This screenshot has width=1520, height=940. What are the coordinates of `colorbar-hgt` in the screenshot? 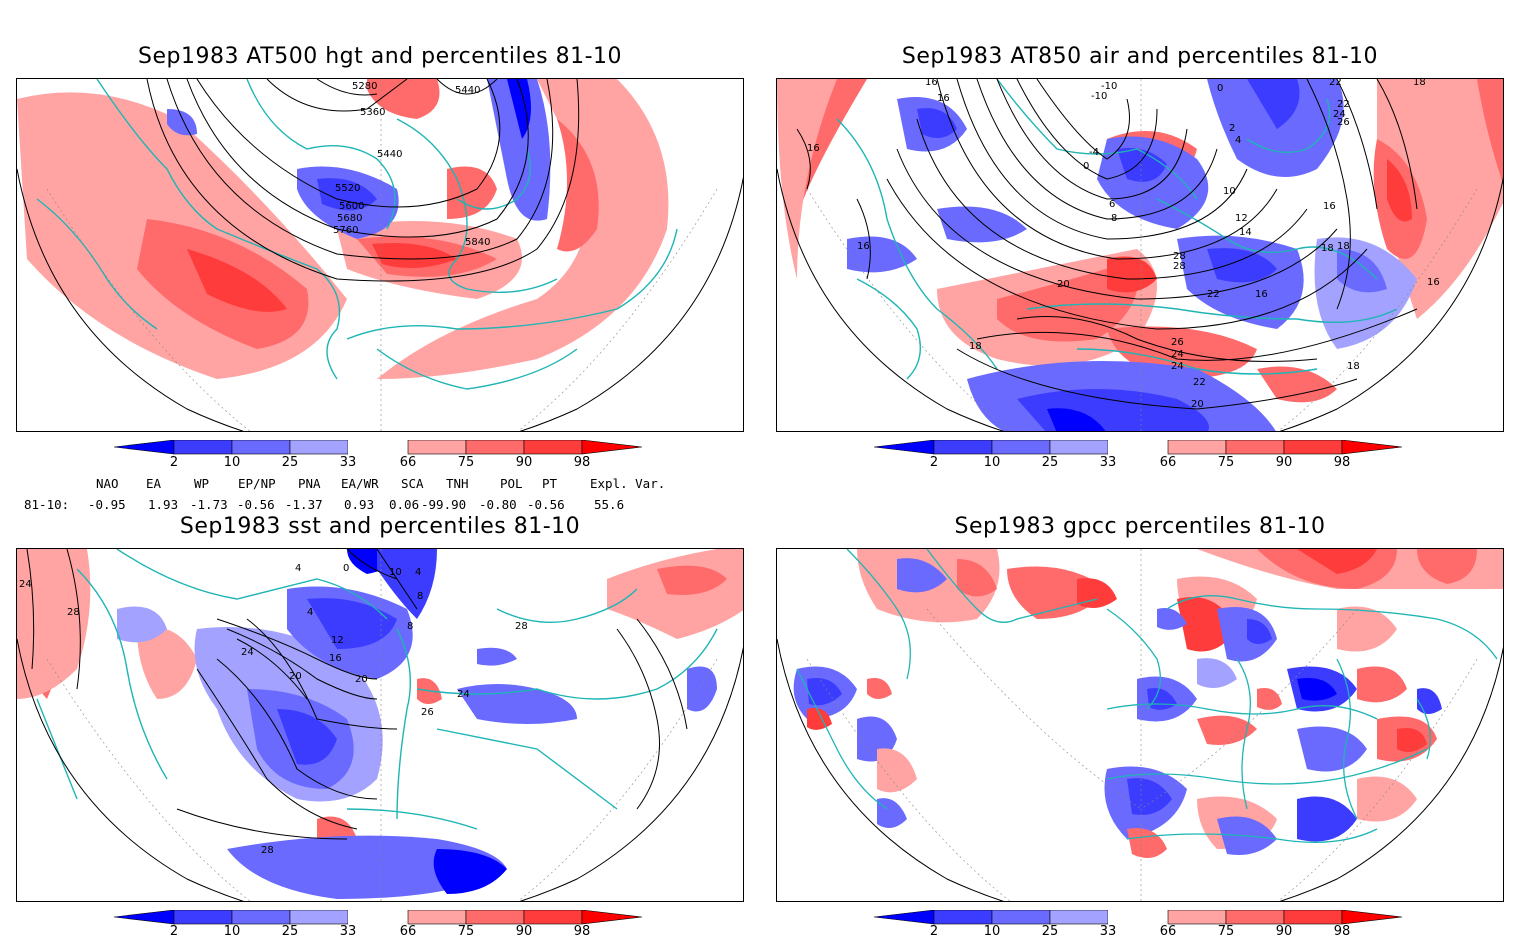 It's located at (378, 447).